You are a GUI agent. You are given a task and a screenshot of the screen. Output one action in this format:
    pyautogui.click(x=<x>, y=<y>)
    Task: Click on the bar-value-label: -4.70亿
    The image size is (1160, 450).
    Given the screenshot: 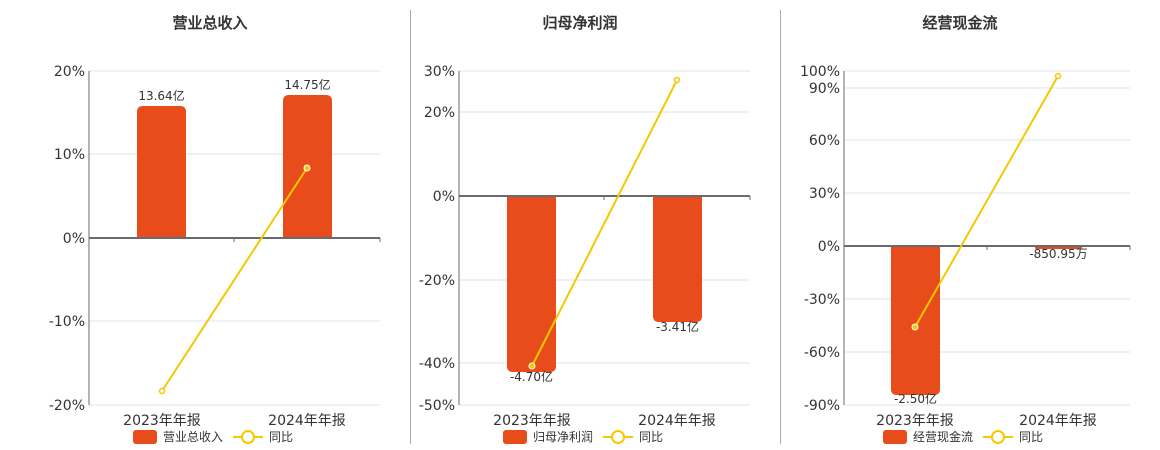 What is the action you would take?
    pyautogui.click(x=531, y=376)
    